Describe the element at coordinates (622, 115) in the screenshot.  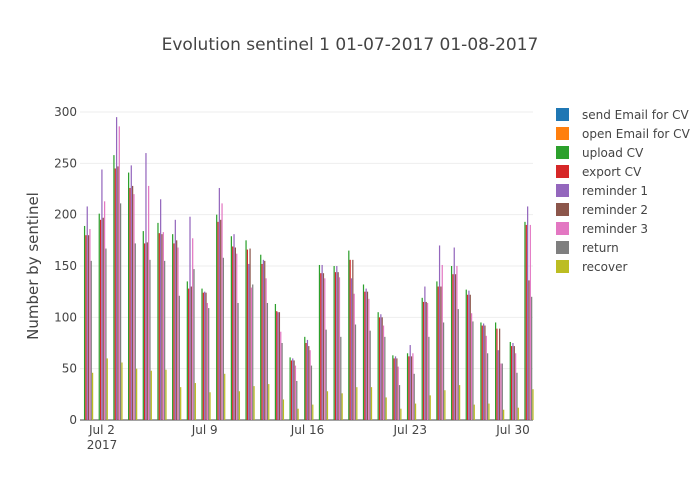
I see `legend-item: send Email for CV` at that location.